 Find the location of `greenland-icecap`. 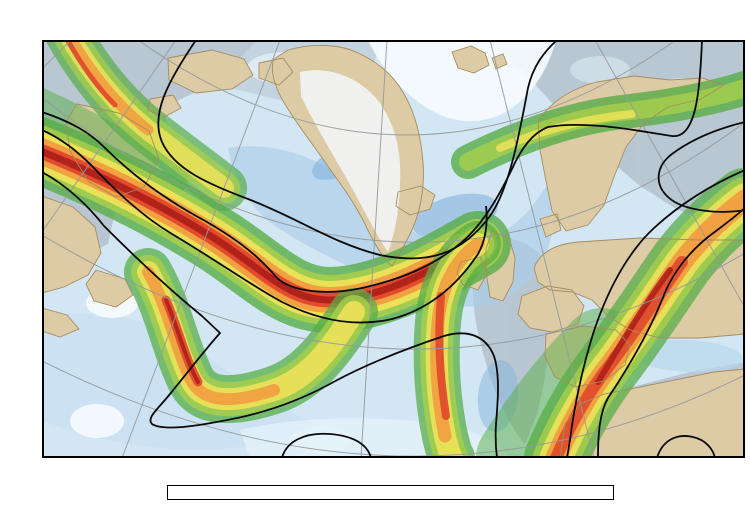

greenland-icecap is located at coordinates (350, 161).